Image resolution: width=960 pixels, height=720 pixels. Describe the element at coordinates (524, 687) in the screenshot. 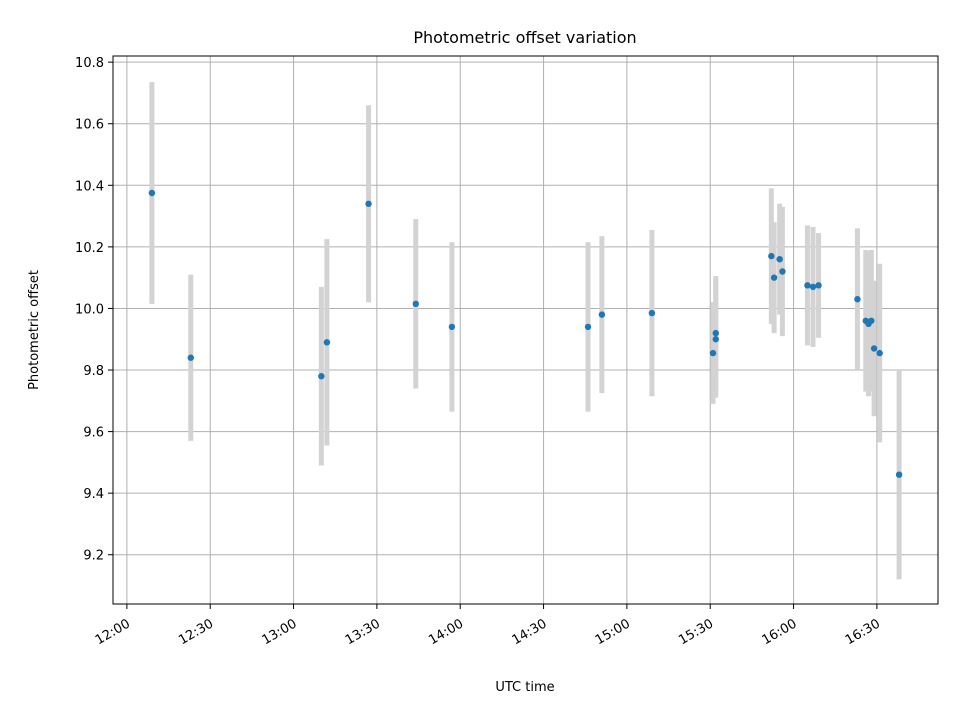

I see `x-axis-label: UTC time` at that location.